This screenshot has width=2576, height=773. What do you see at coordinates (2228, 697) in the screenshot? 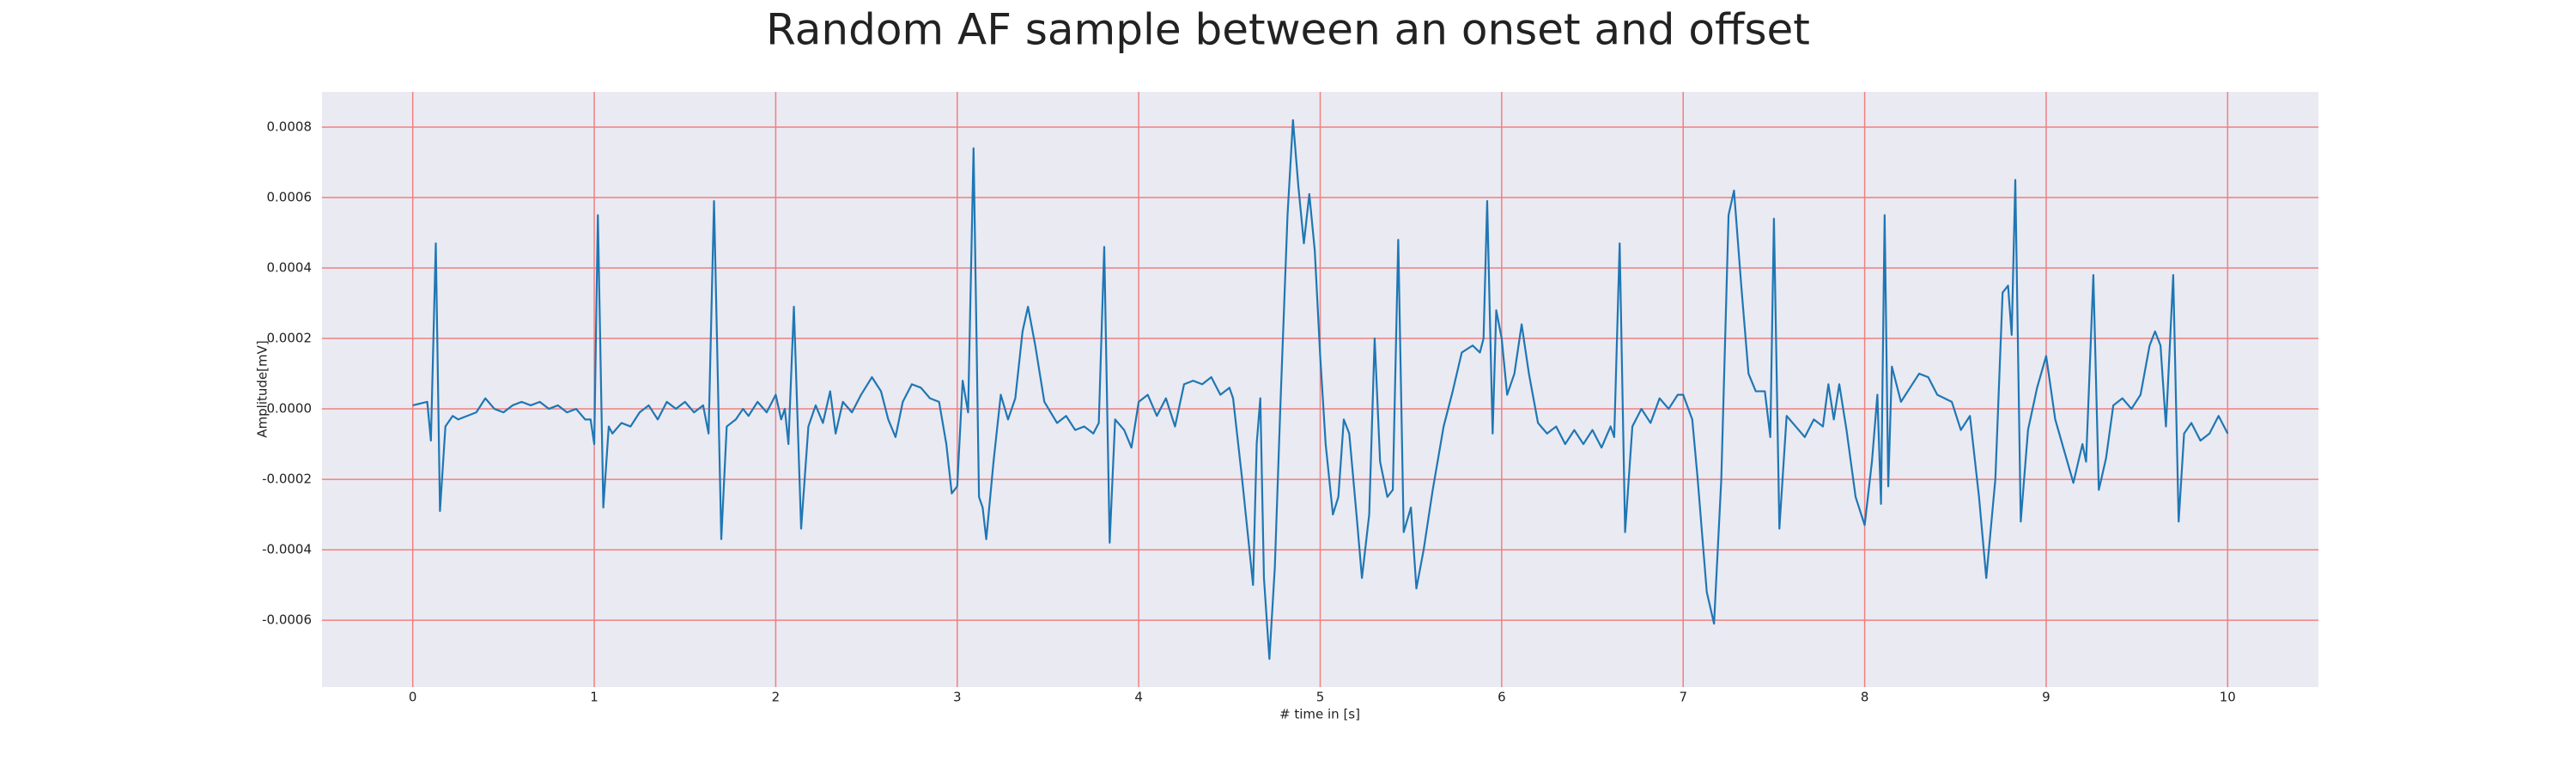
I see `x-tick-label: 10` at bounding box center [2228, 697].